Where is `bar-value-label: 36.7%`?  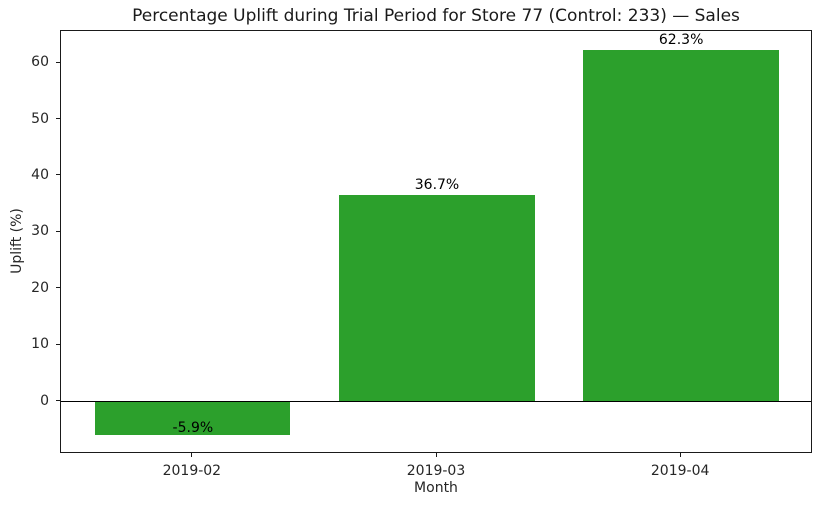 bar-value-label: 36.7% is located at coordinates (437, 184).